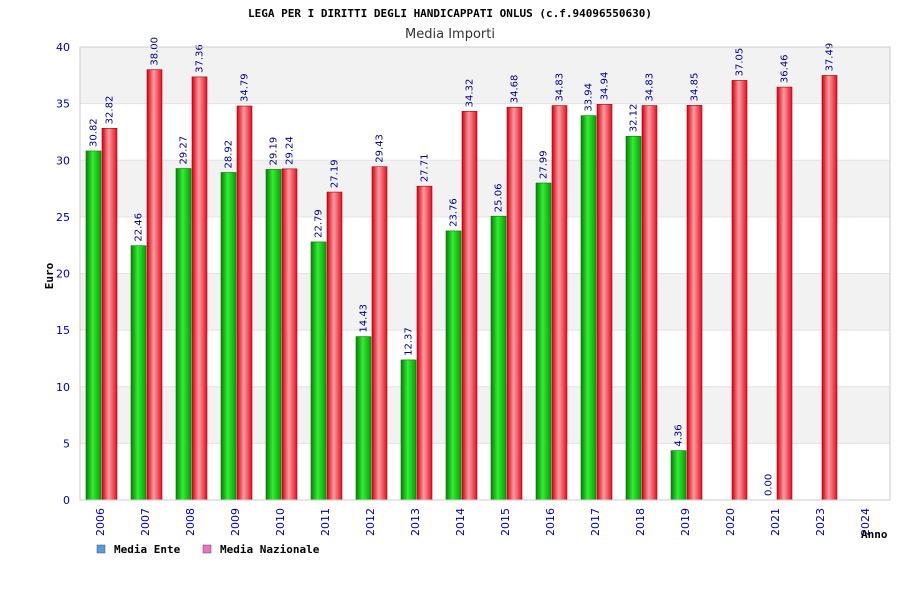 The width and height of the screenshot is (900, 600). I want to click on data-label: 22.79, so click(319, 223).